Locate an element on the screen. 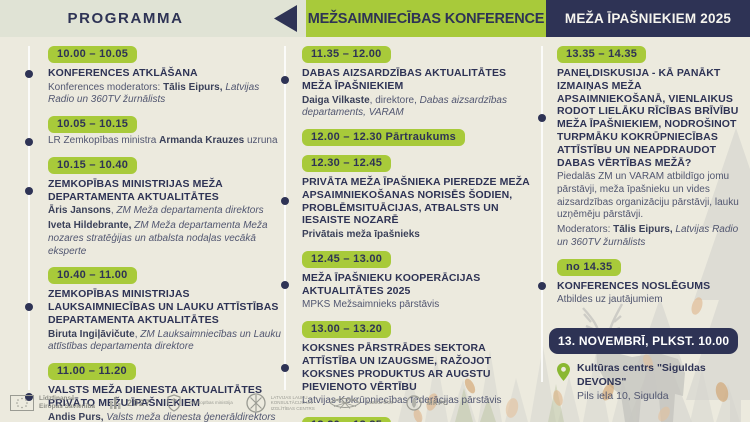 This screenshot has height=422, width=750. lauku-tikls-logo: Lauku tīkls is located at coordinates (360, 403).